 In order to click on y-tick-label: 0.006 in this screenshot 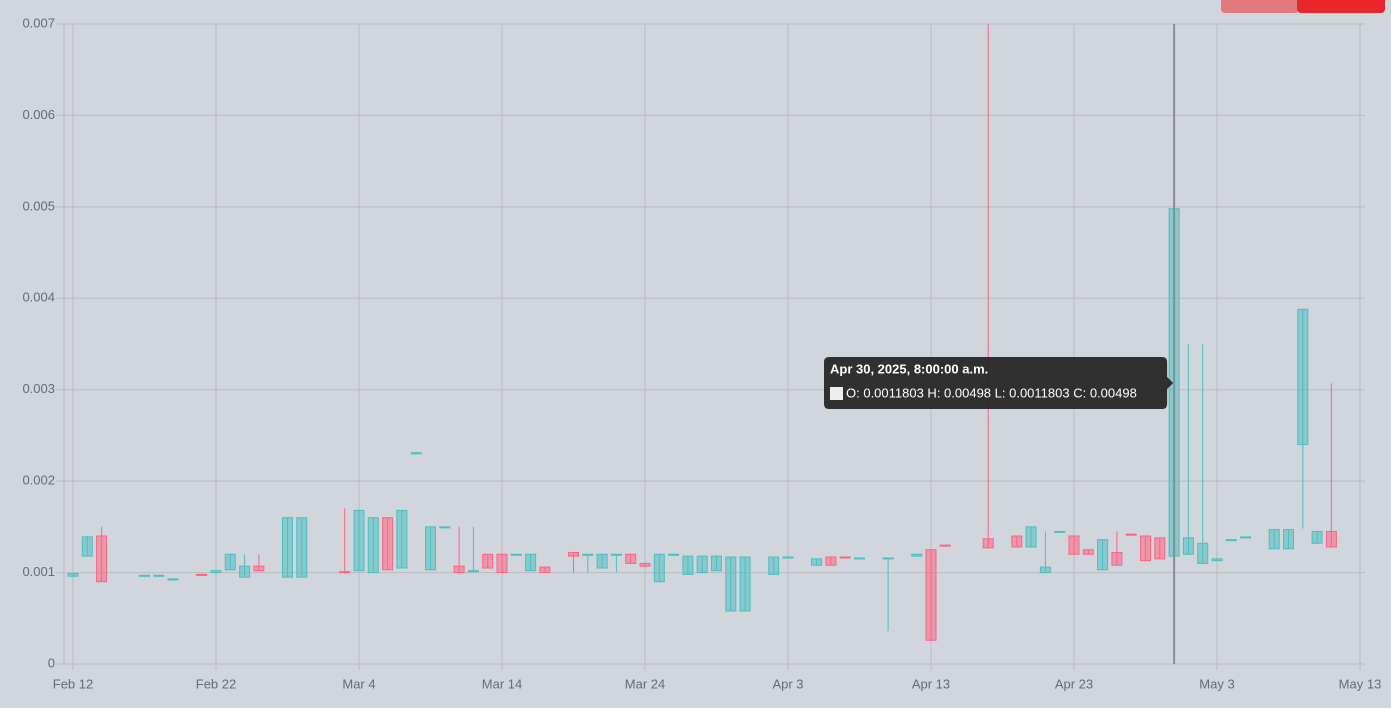, I will do `click(38, 114)`.